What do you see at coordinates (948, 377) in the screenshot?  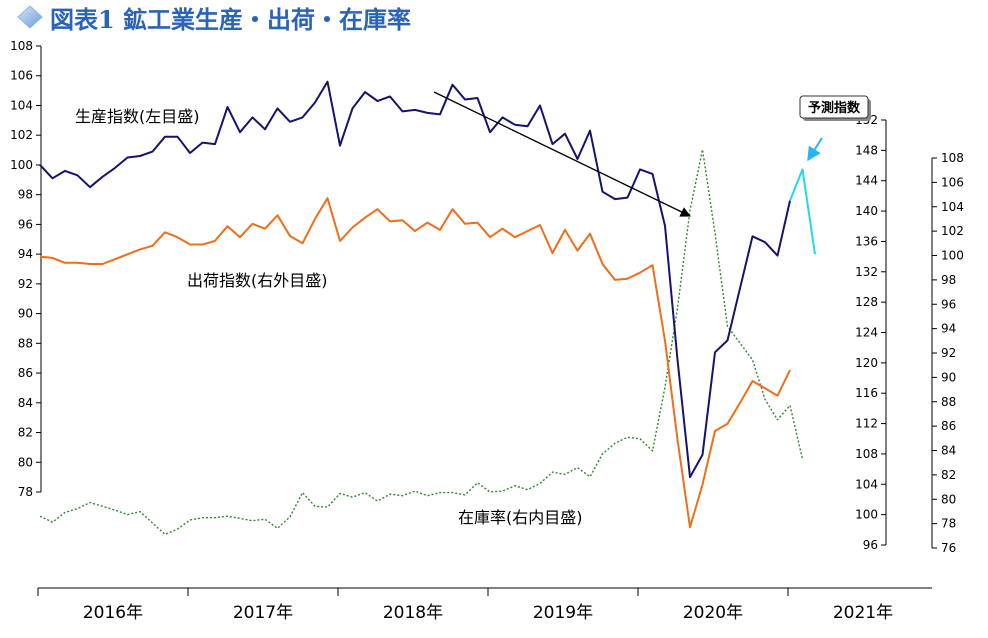 I see `right_outer-tick-label: 90` at bounding box center [948, 377].